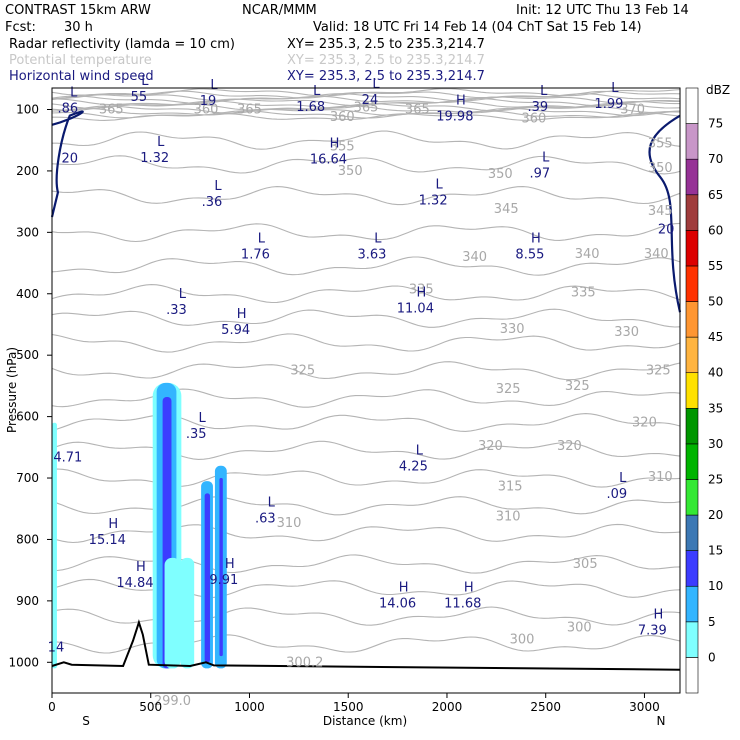  I want to click on legend-level-label: 25, so click(715, 479).